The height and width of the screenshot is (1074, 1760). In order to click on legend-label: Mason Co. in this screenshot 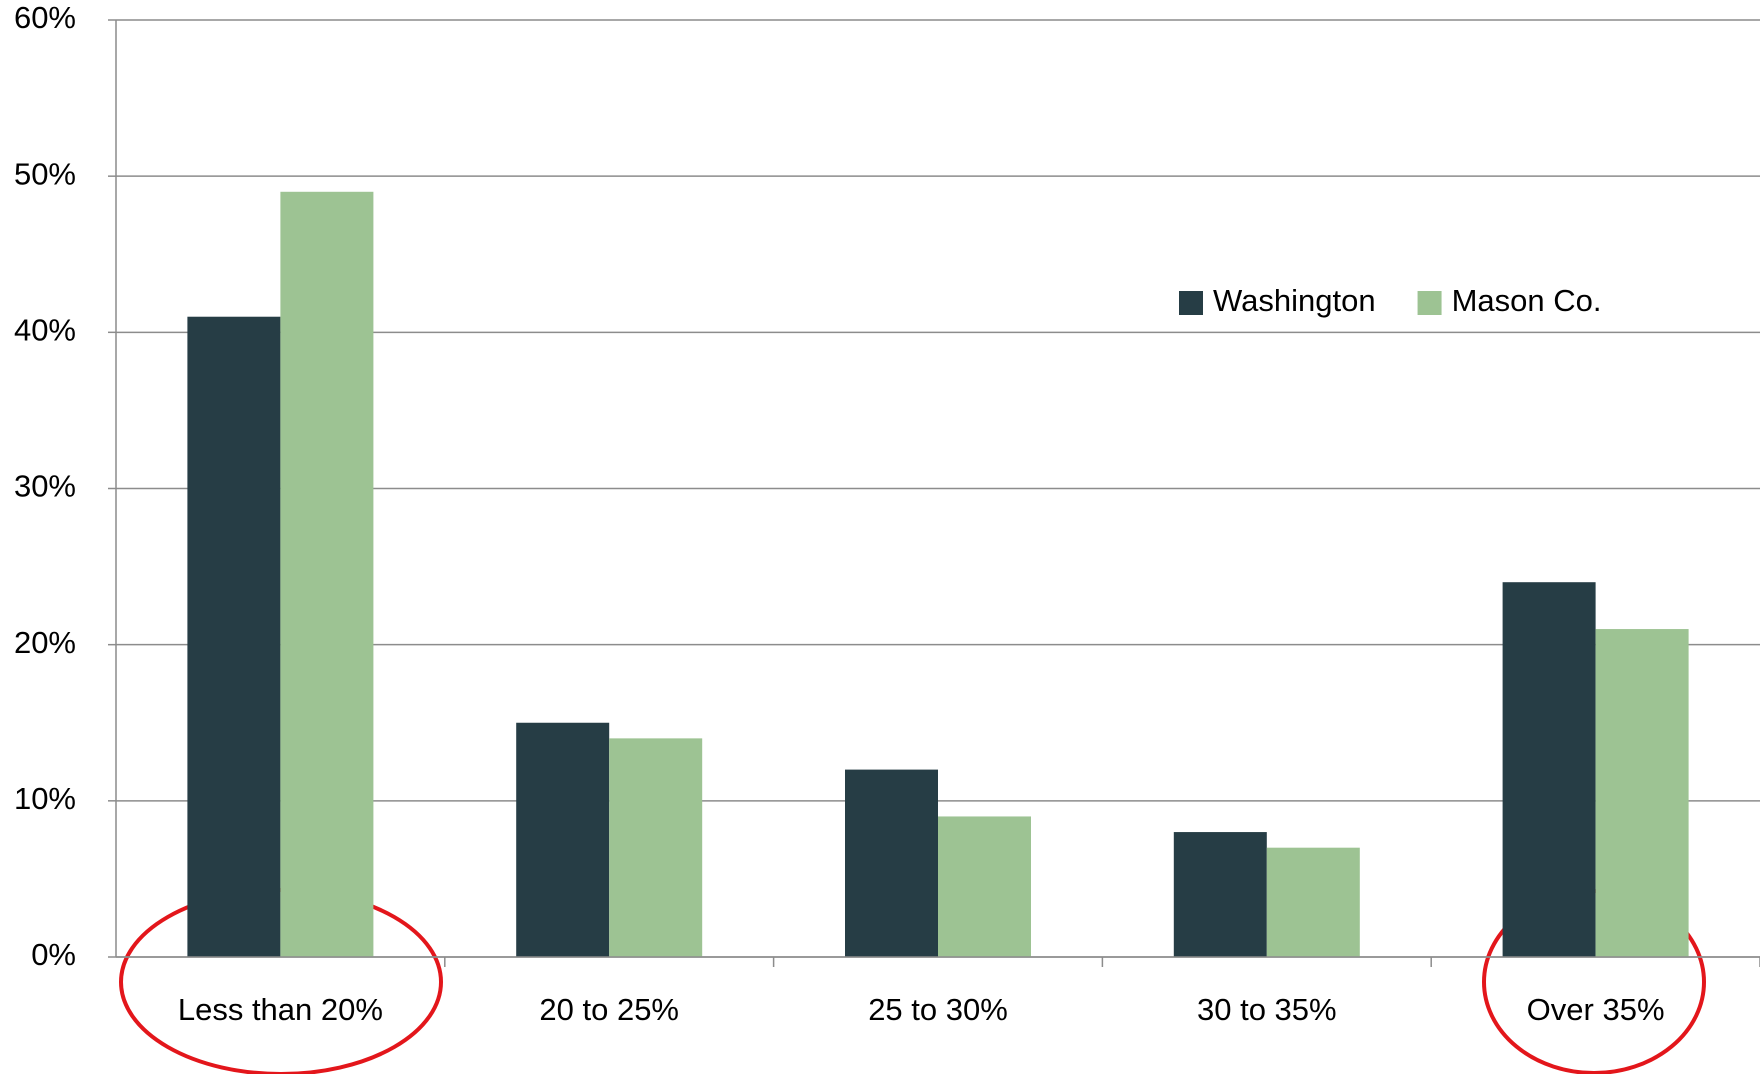, I will do `click(1527, 300)`.